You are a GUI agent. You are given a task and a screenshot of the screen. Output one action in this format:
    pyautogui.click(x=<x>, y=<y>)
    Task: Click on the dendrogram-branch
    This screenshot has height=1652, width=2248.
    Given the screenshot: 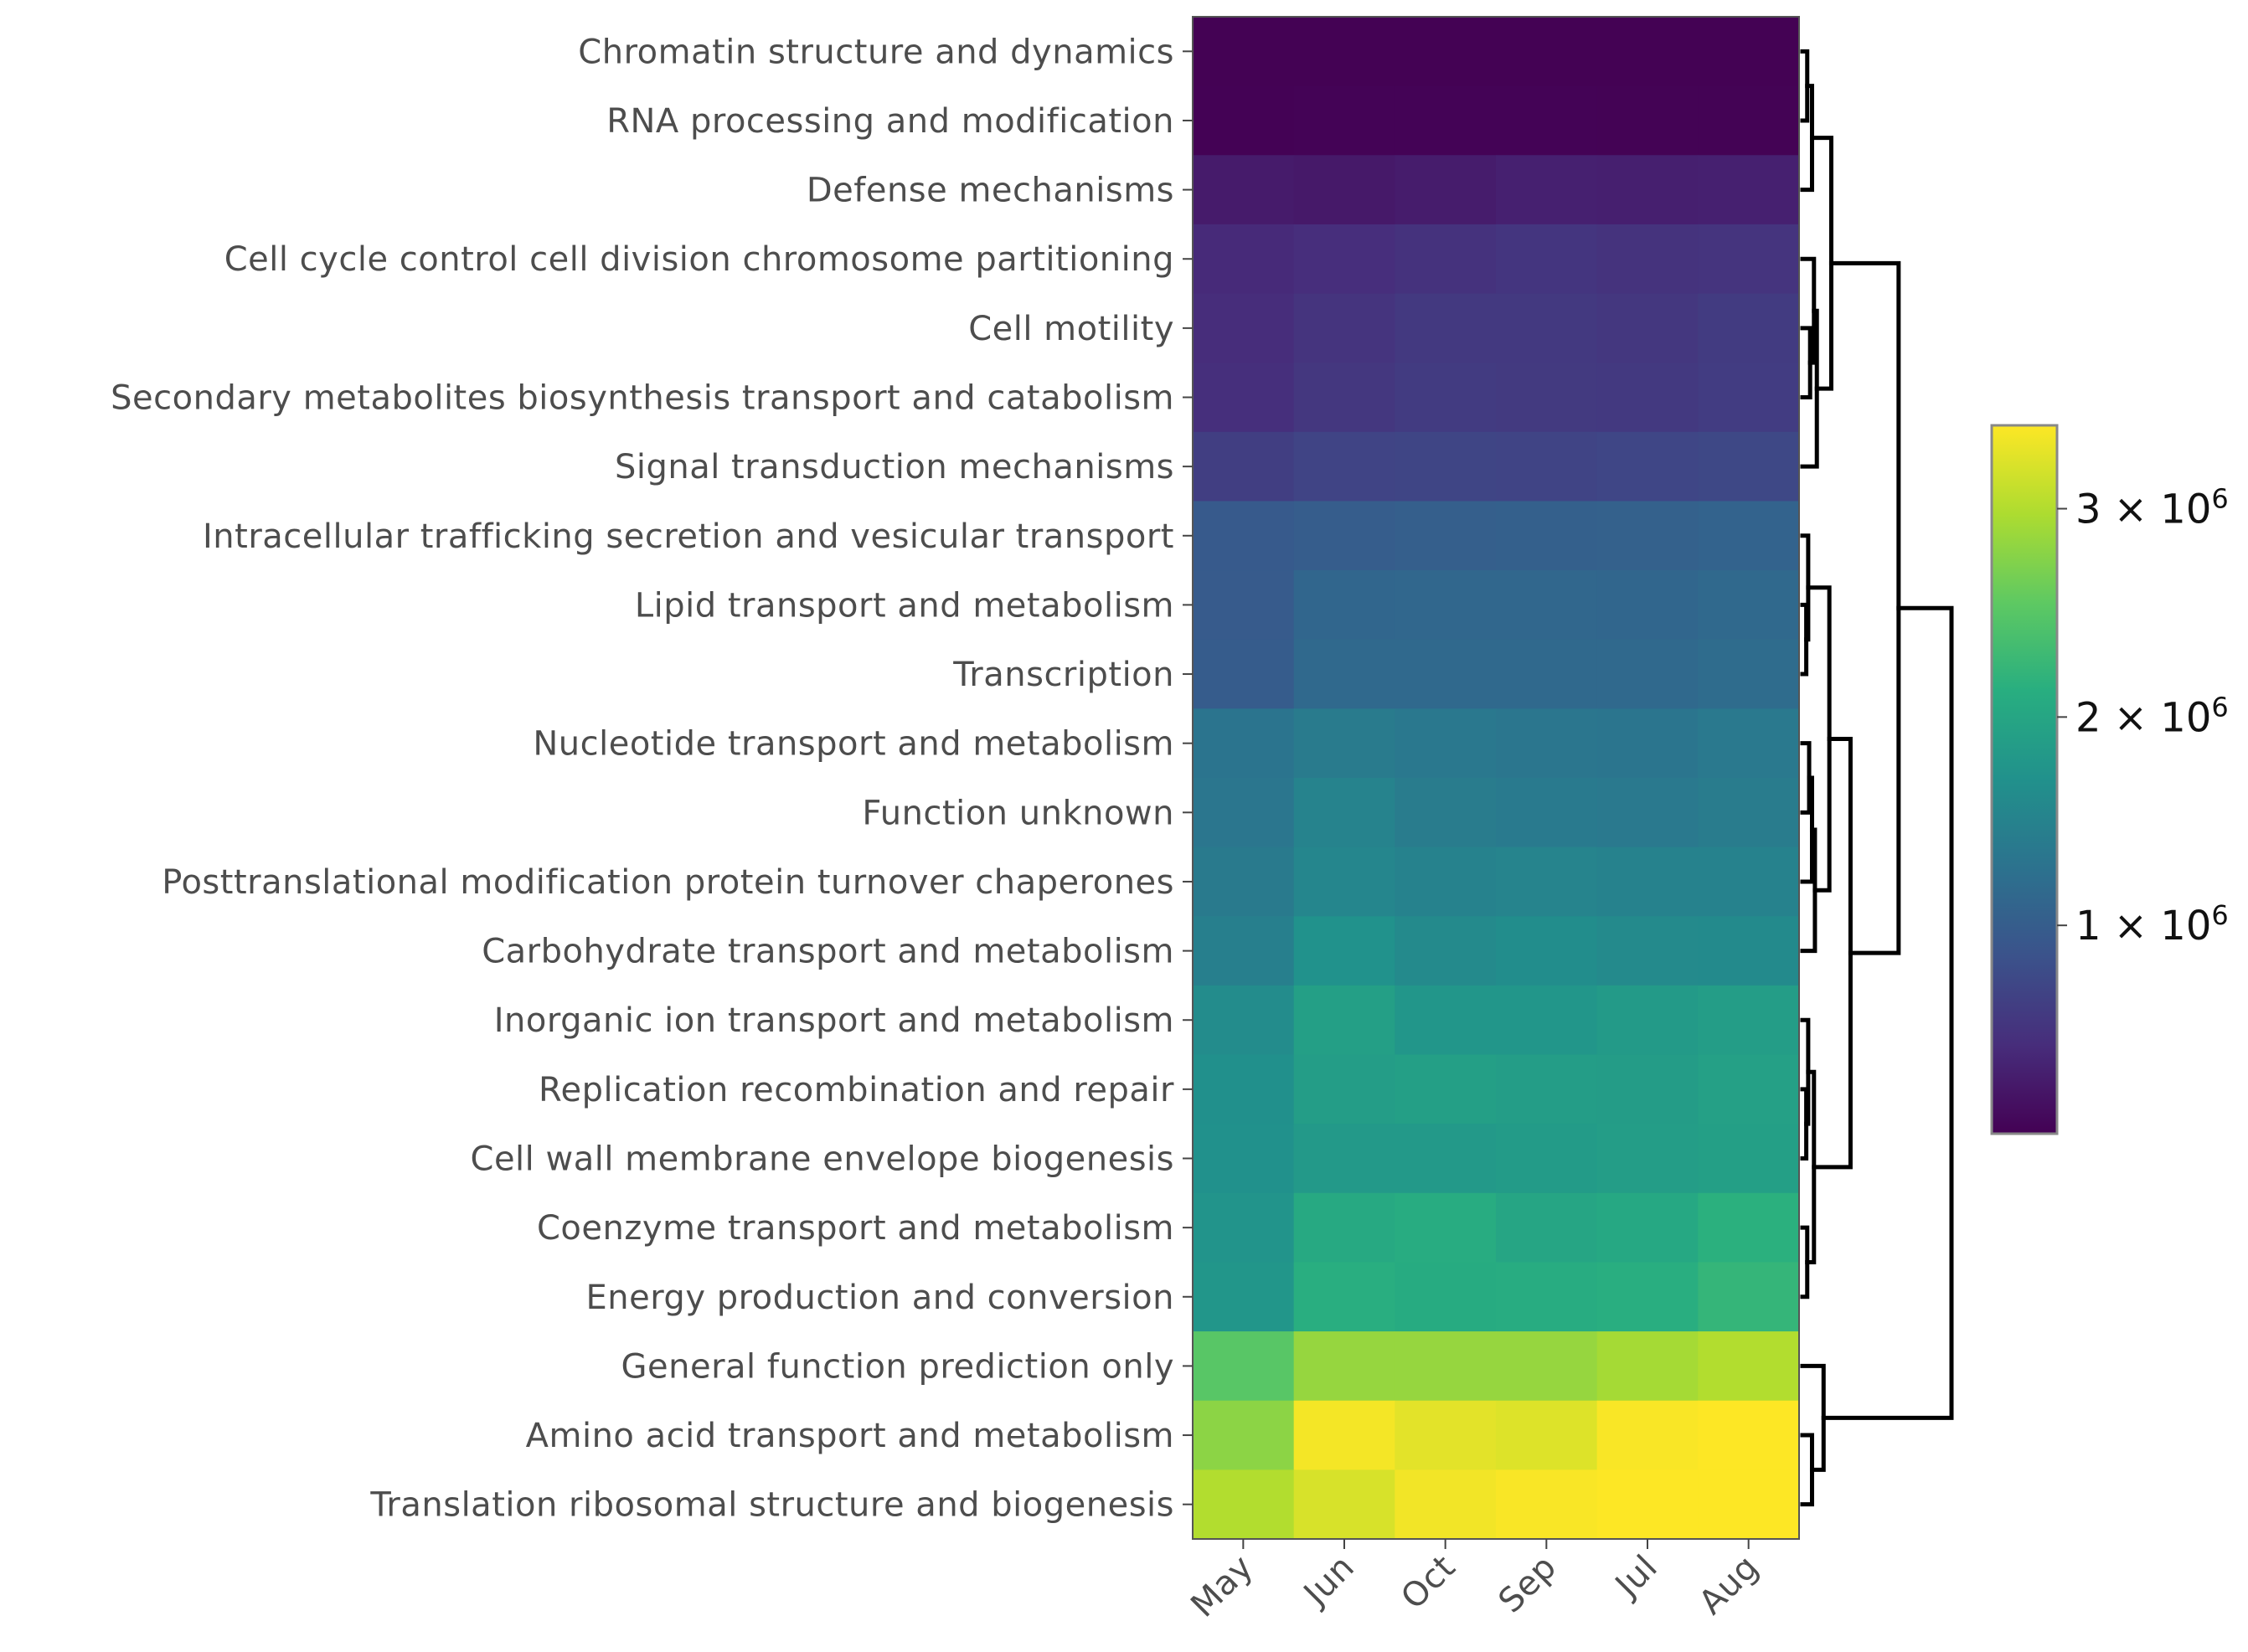 What is the action you would take?
    pyautogui.click(x=1865, y=607)
    